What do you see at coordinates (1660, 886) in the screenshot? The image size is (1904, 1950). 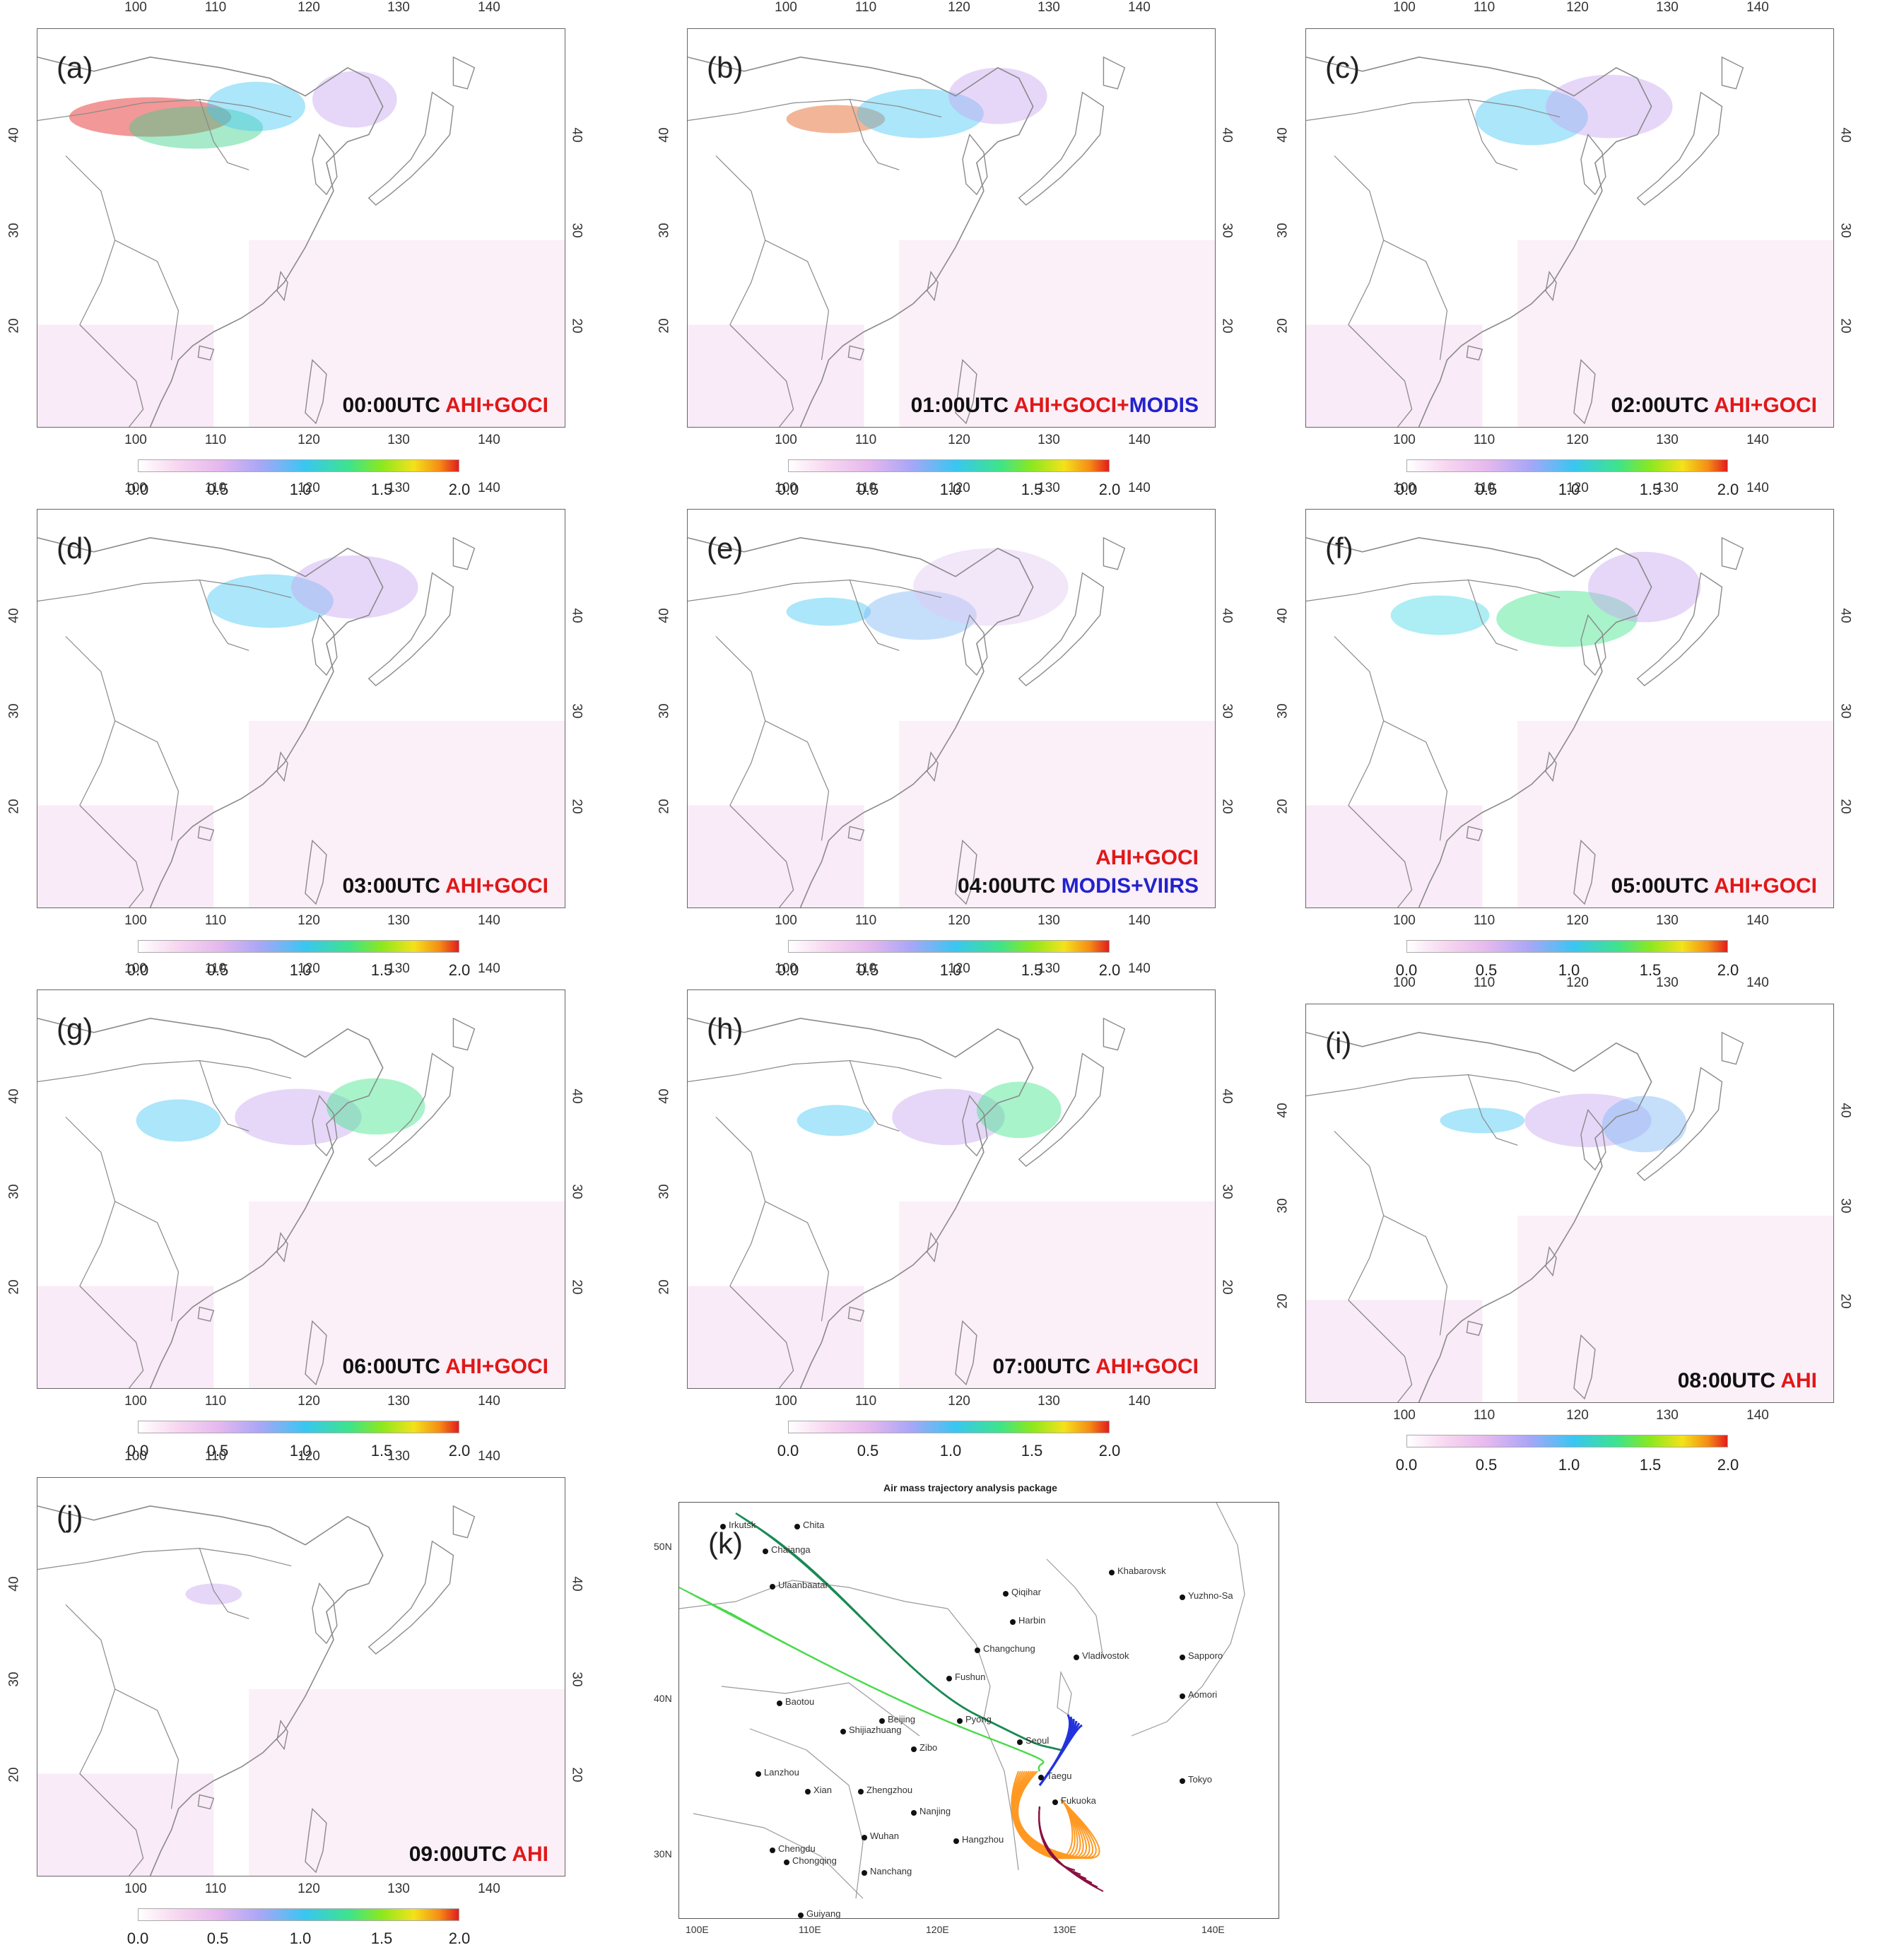 I see `time-label: 05:00UTC` at bounding box center [1660, 886].